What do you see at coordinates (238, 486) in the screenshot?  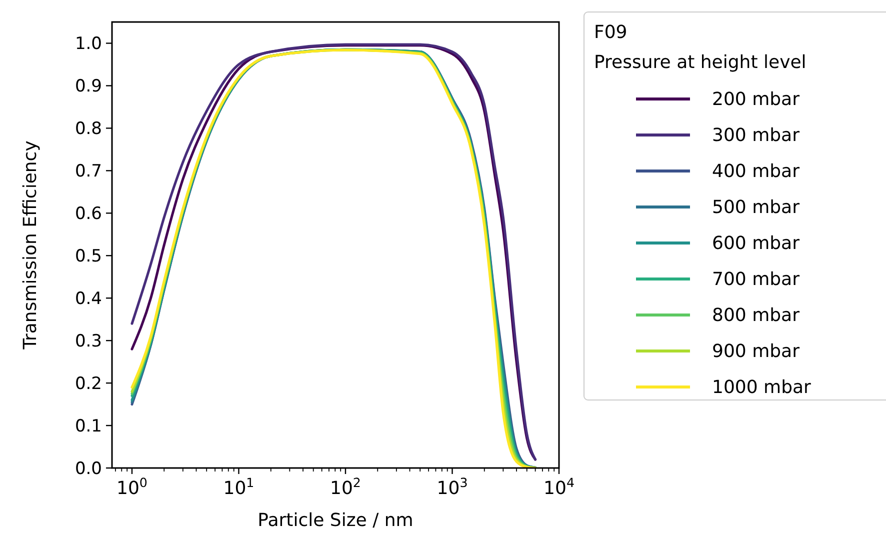 I see `x-tick-label: 10$^{1}$` at bounding box center [238, 486].